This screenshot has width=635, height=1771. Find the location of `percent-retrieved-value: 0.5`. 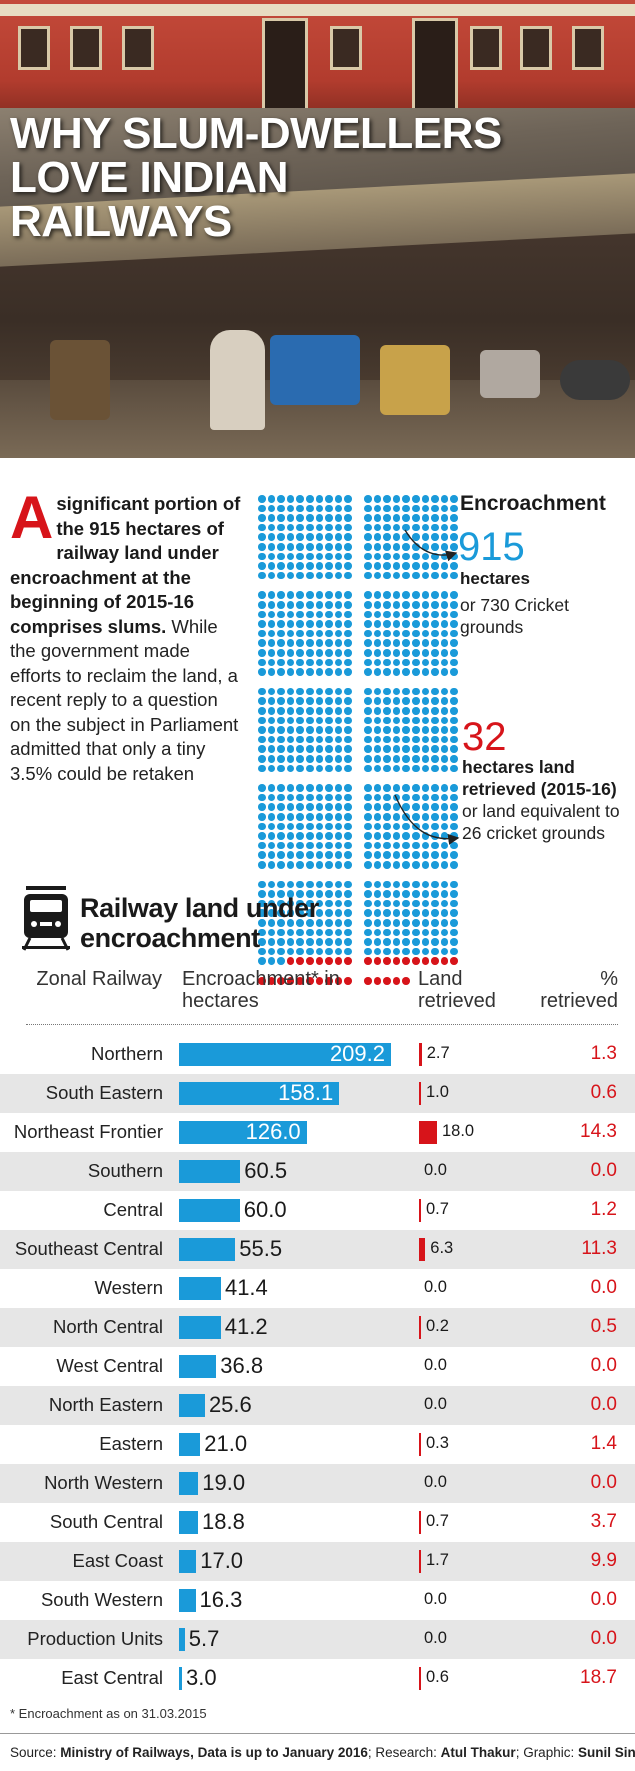

percent-retrieved-value: 0.5 is located at coordinates (603, 1326).